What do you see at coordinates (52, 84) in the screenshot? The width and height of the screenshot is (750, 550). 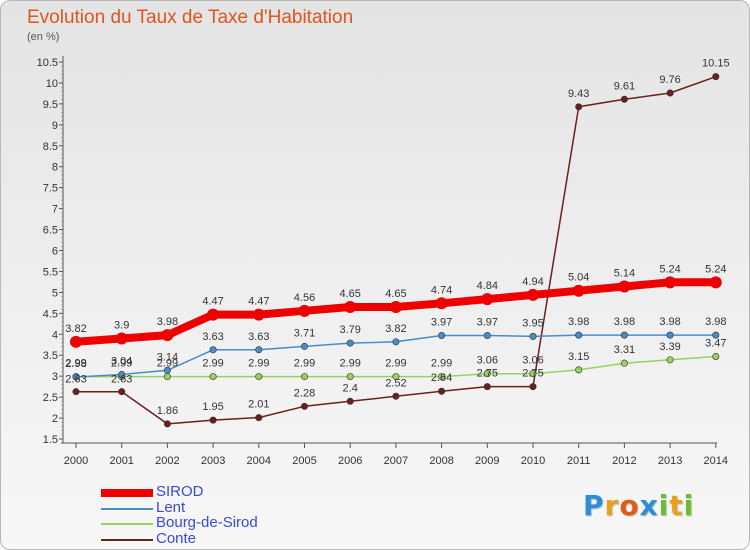 I see `y-tick-label: 10` at bounding box center [52, 84].